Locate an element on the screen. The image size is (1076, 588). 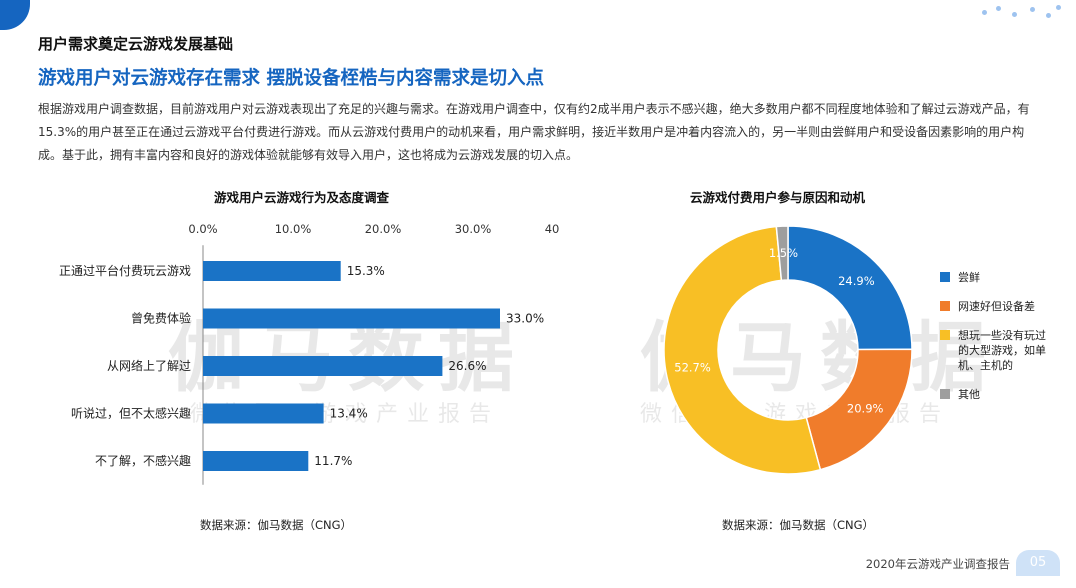
legend-item: 网速好但设备差 is located at coordinates (998, 306).